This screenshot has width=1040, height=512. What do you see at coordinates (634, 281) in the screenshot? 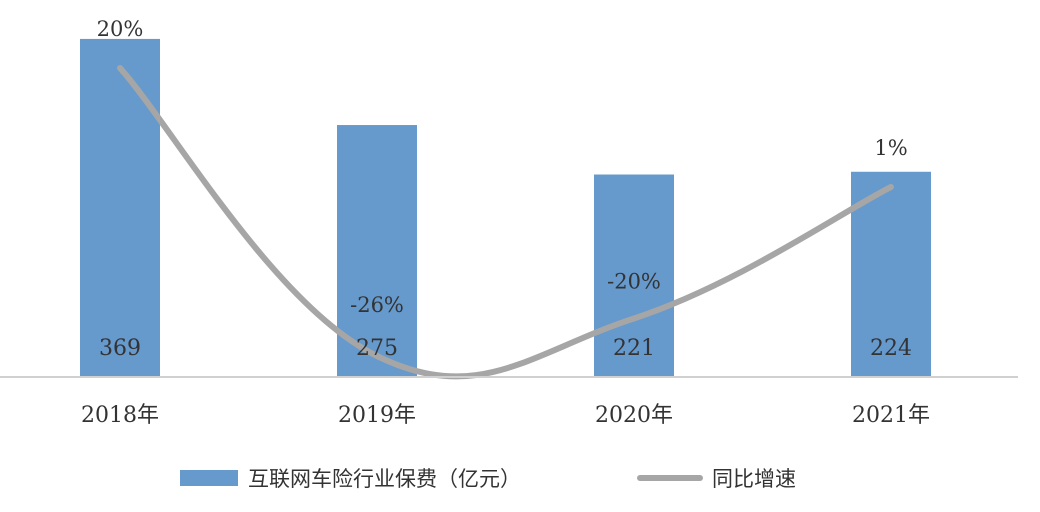
I see `growth-value-label: -20%` at bounding box center [634, 281].